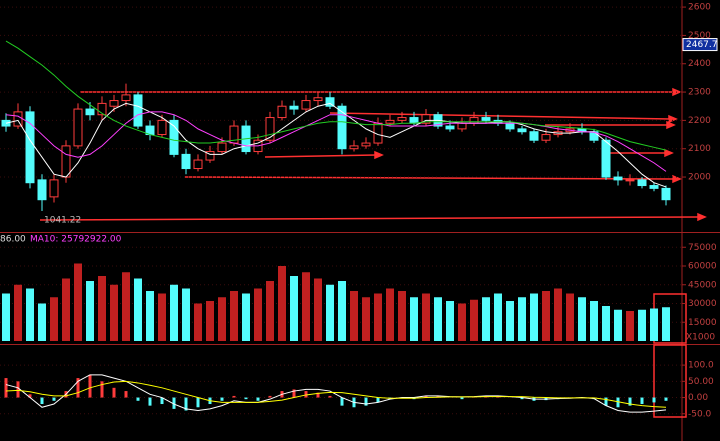  I want to click on y-tick-label: 0.00, so click(698, 398).